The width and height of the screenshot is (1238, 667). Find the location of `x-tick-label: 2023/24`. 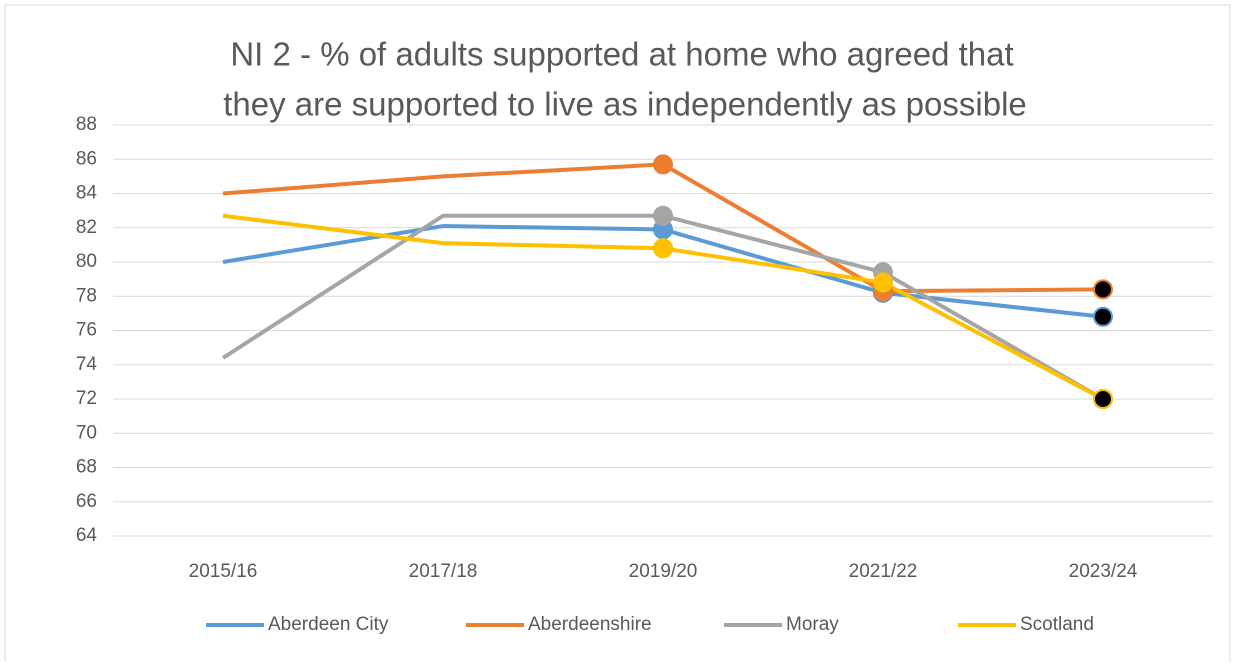

x-tick-label: 2023/24 is located at coordinates (1103, 571).